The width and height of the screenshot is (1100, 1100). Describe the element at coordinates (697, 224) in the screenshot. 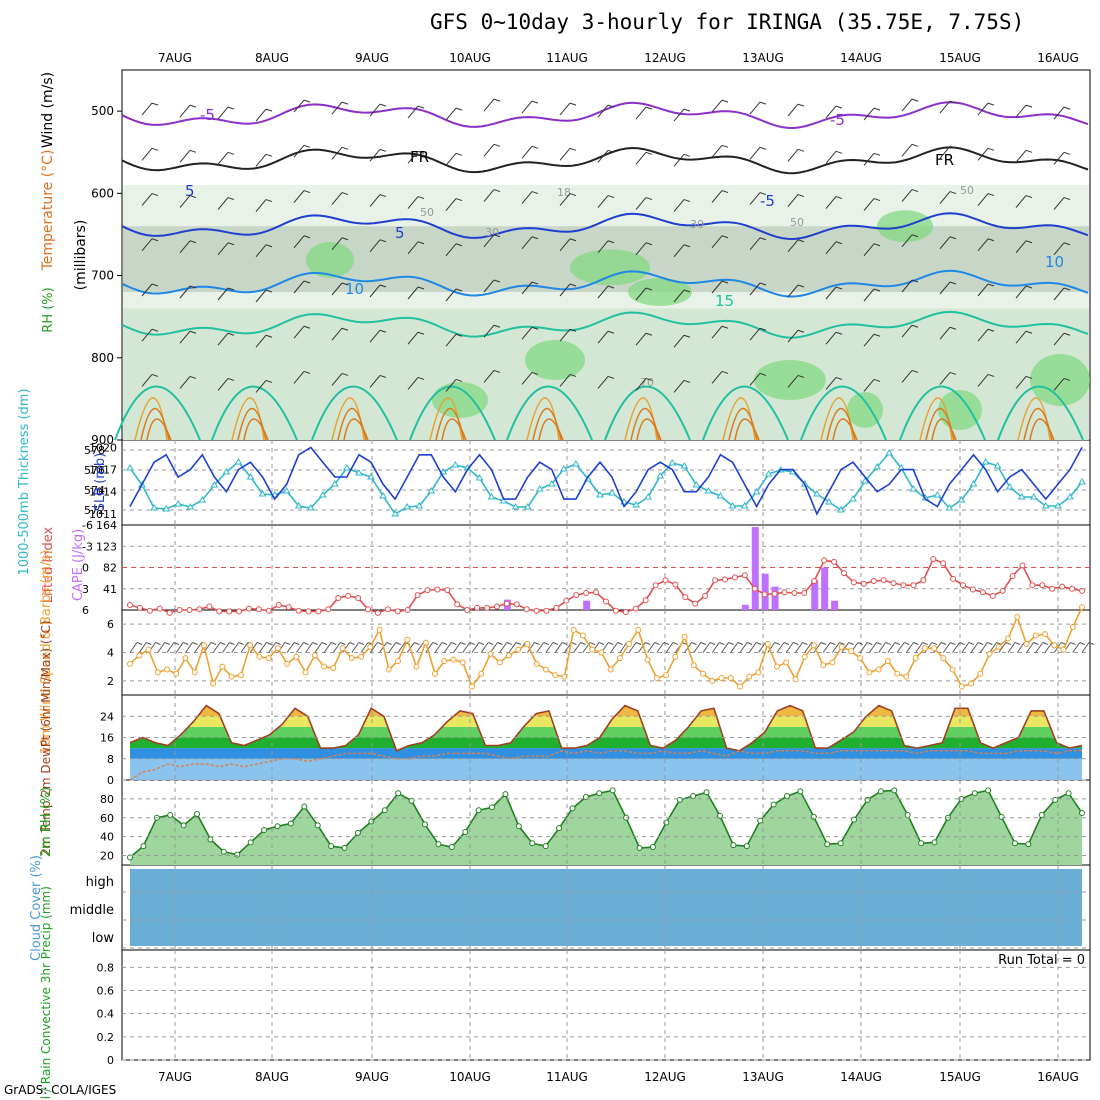

I see `contour-label: 30` at that location.